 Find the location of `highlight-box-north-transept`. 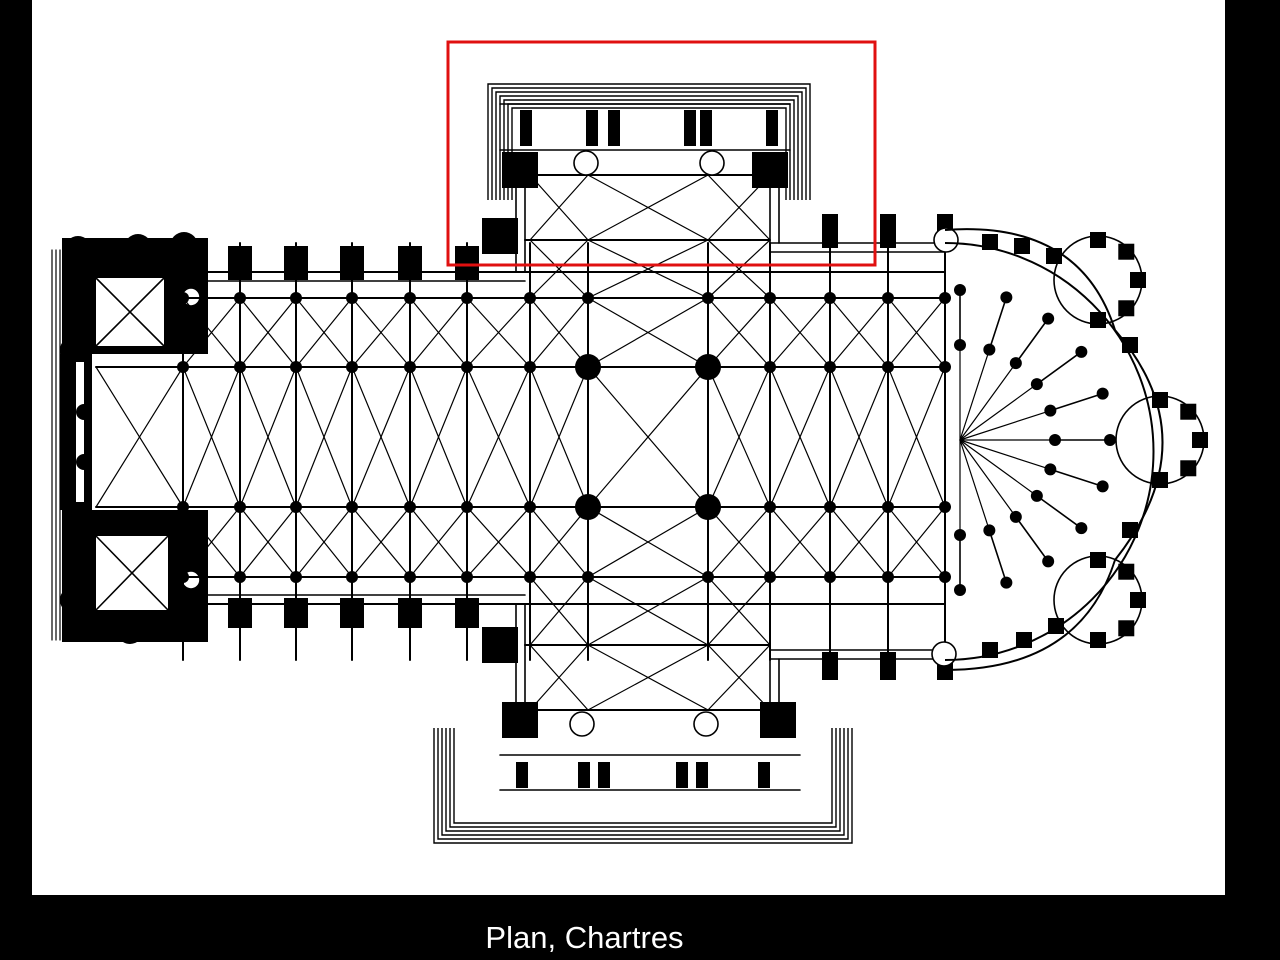

highlight-box-north-transept is located at coordinates (661, 153).